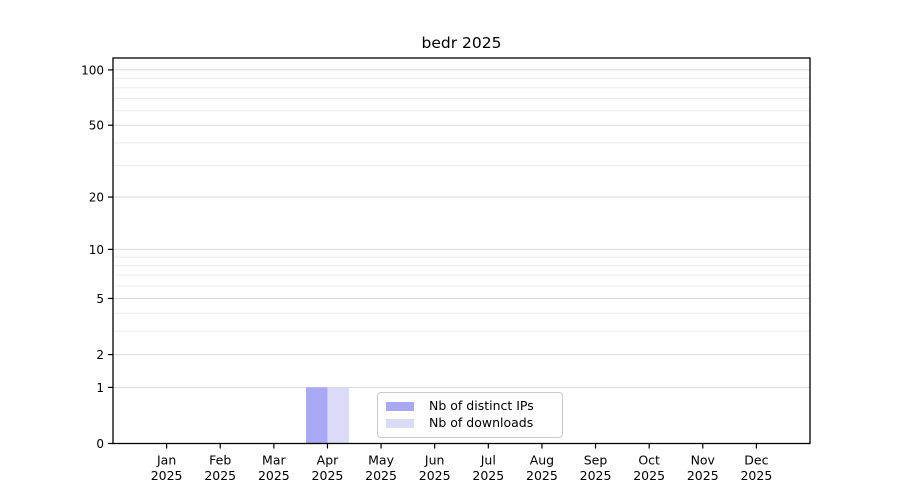 Image resolution: width=900 pixels, height=500 pixels. I want to click on x-tick-label-month: Apr, so click(328, 460).